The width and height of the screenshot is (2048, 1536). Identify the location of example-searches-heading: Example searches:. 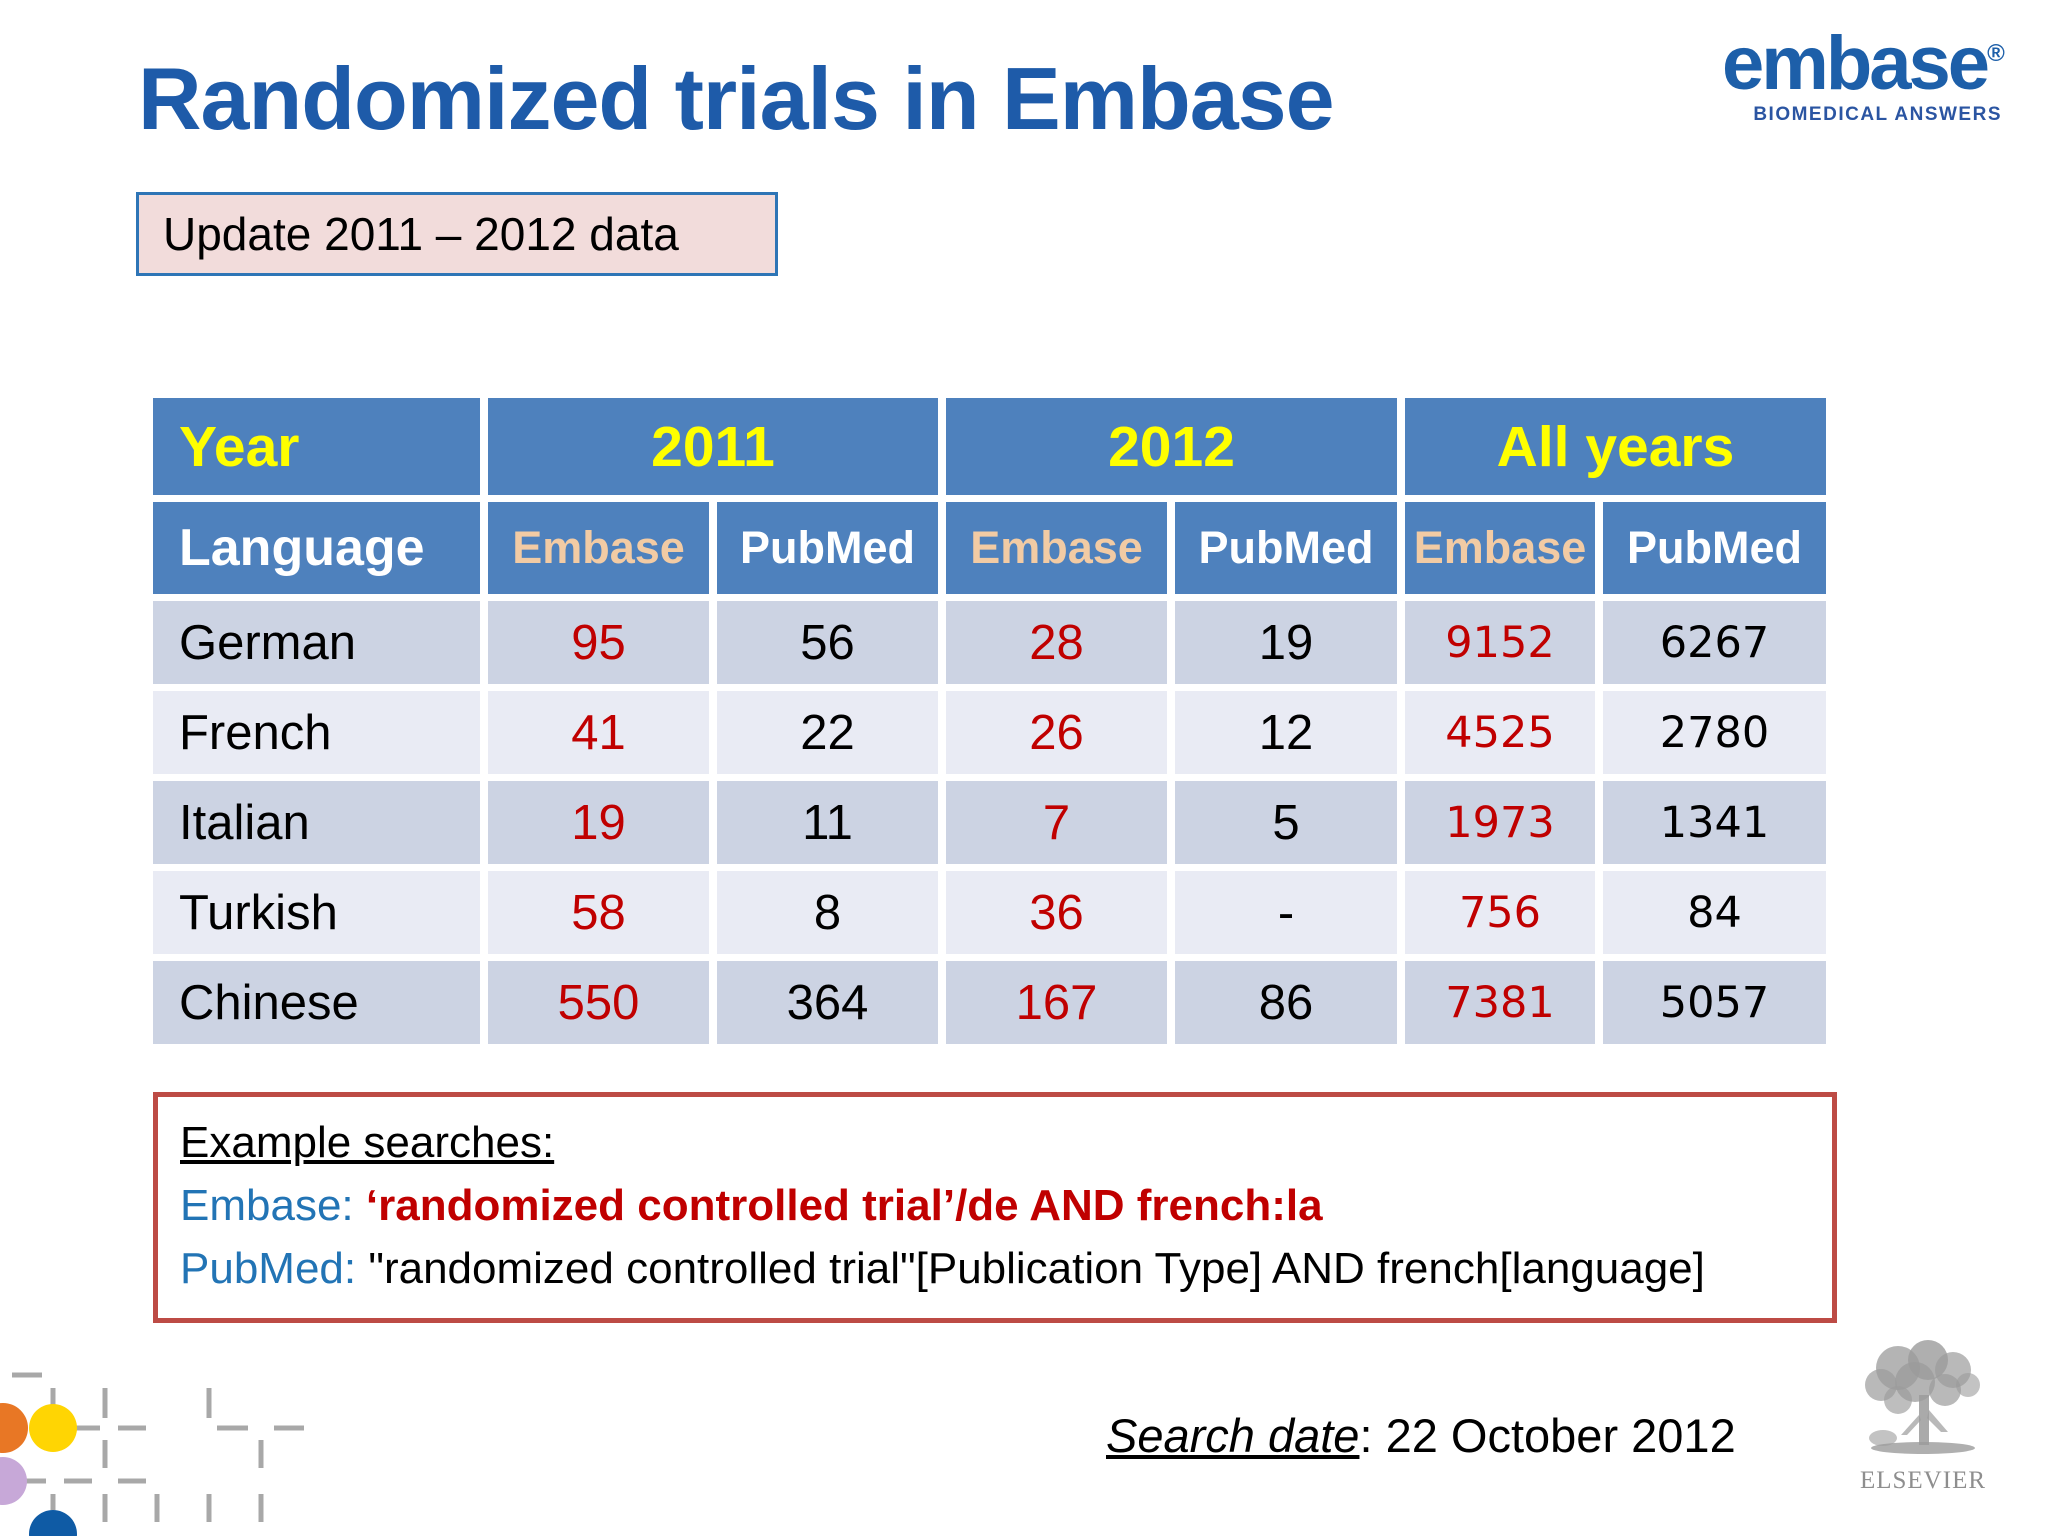
(367, 1142).